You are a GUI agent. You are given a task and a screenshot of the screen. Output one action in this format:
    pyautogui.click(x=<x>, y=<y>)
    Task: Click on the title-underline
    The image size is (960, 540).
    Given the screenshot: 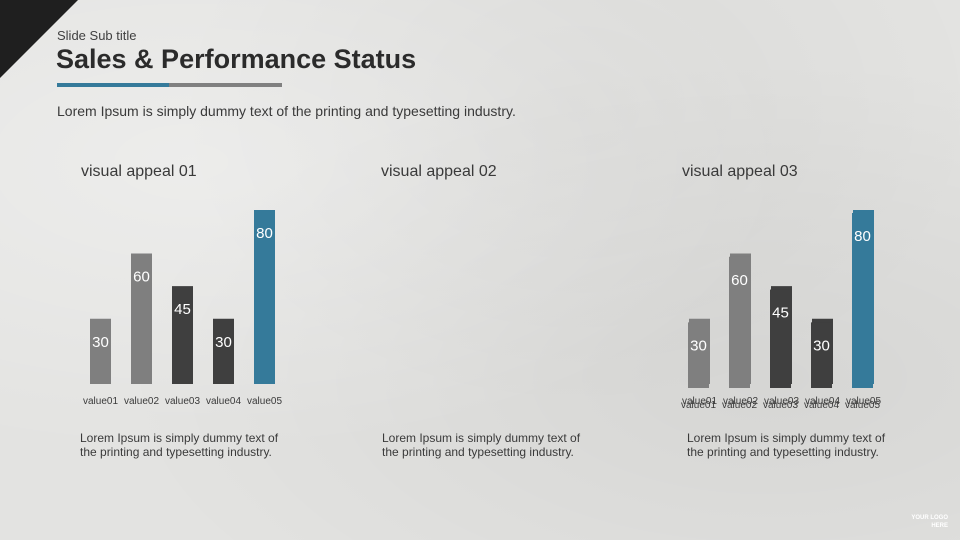 What is the action you would take?
    pyautogui.click(x=169, y=85)
    